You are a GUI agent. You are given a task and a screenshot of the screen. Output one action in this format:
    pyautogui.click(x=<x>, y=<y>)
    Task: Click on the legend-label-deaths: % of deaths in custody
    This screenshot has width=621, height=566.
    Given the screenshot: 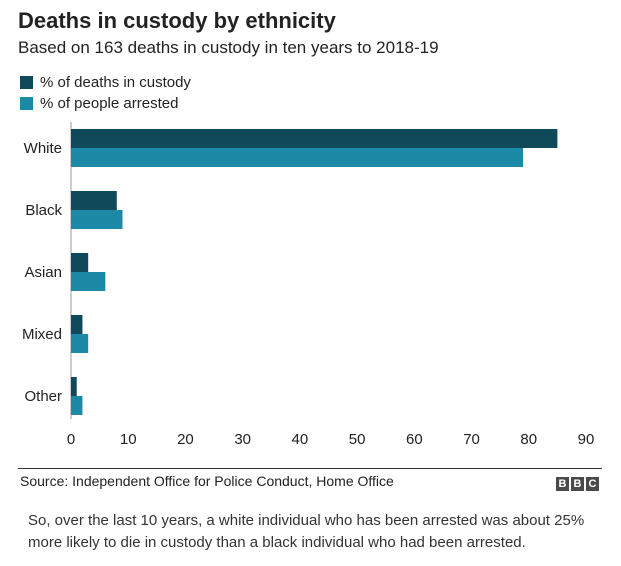 What is the action you would take?
    pyautogui.click(x=115, y=82)
    